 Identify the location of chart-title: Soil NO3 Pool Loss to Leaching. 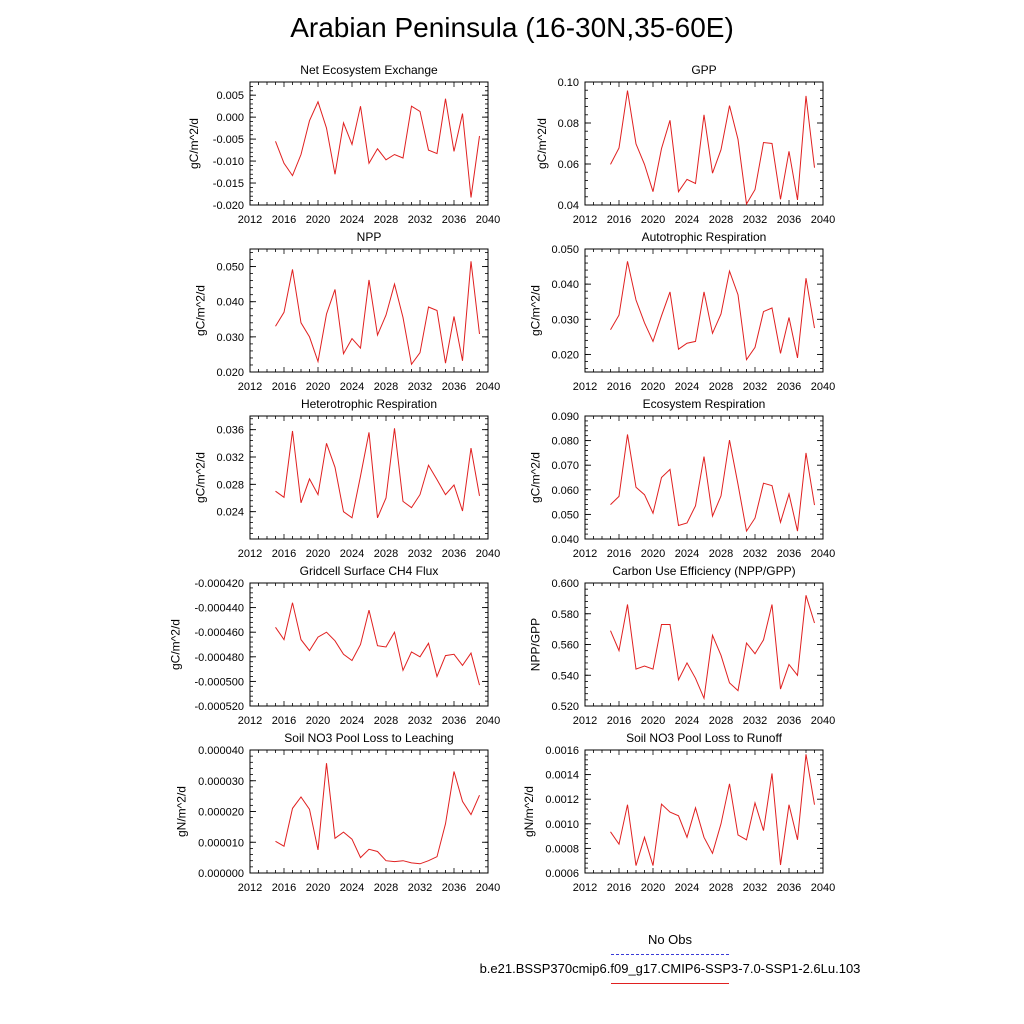
(368, 738).